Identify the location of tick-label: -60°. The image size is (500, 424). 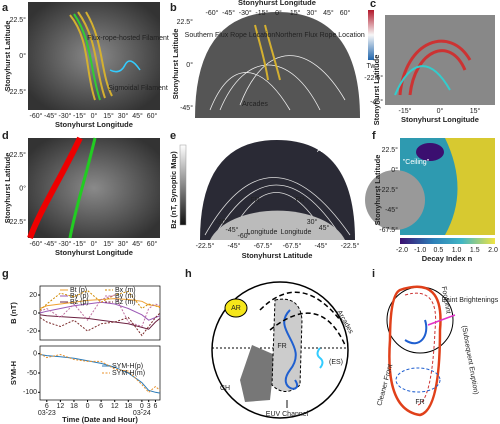
(212, 13).